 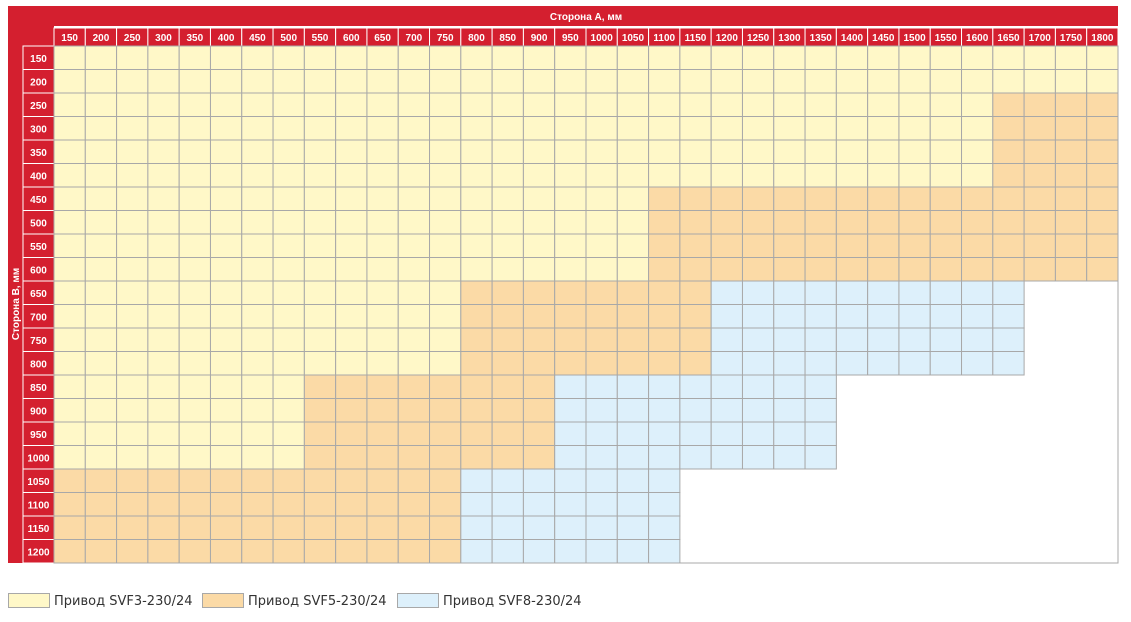 What do you see at coordinates (38, 388) in the screenshot?
I see `y-tick-label: 850` at bounding box center [38, 388].